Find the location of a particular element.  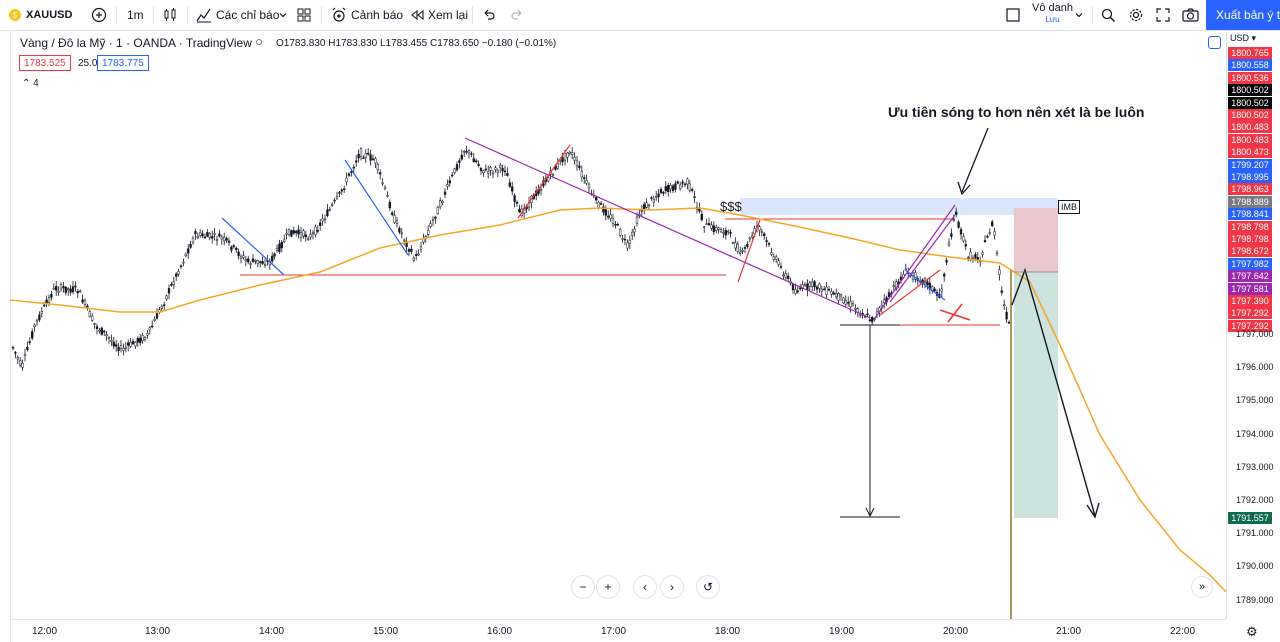

scroll-right-button: › is located at coordinates (672, 587).